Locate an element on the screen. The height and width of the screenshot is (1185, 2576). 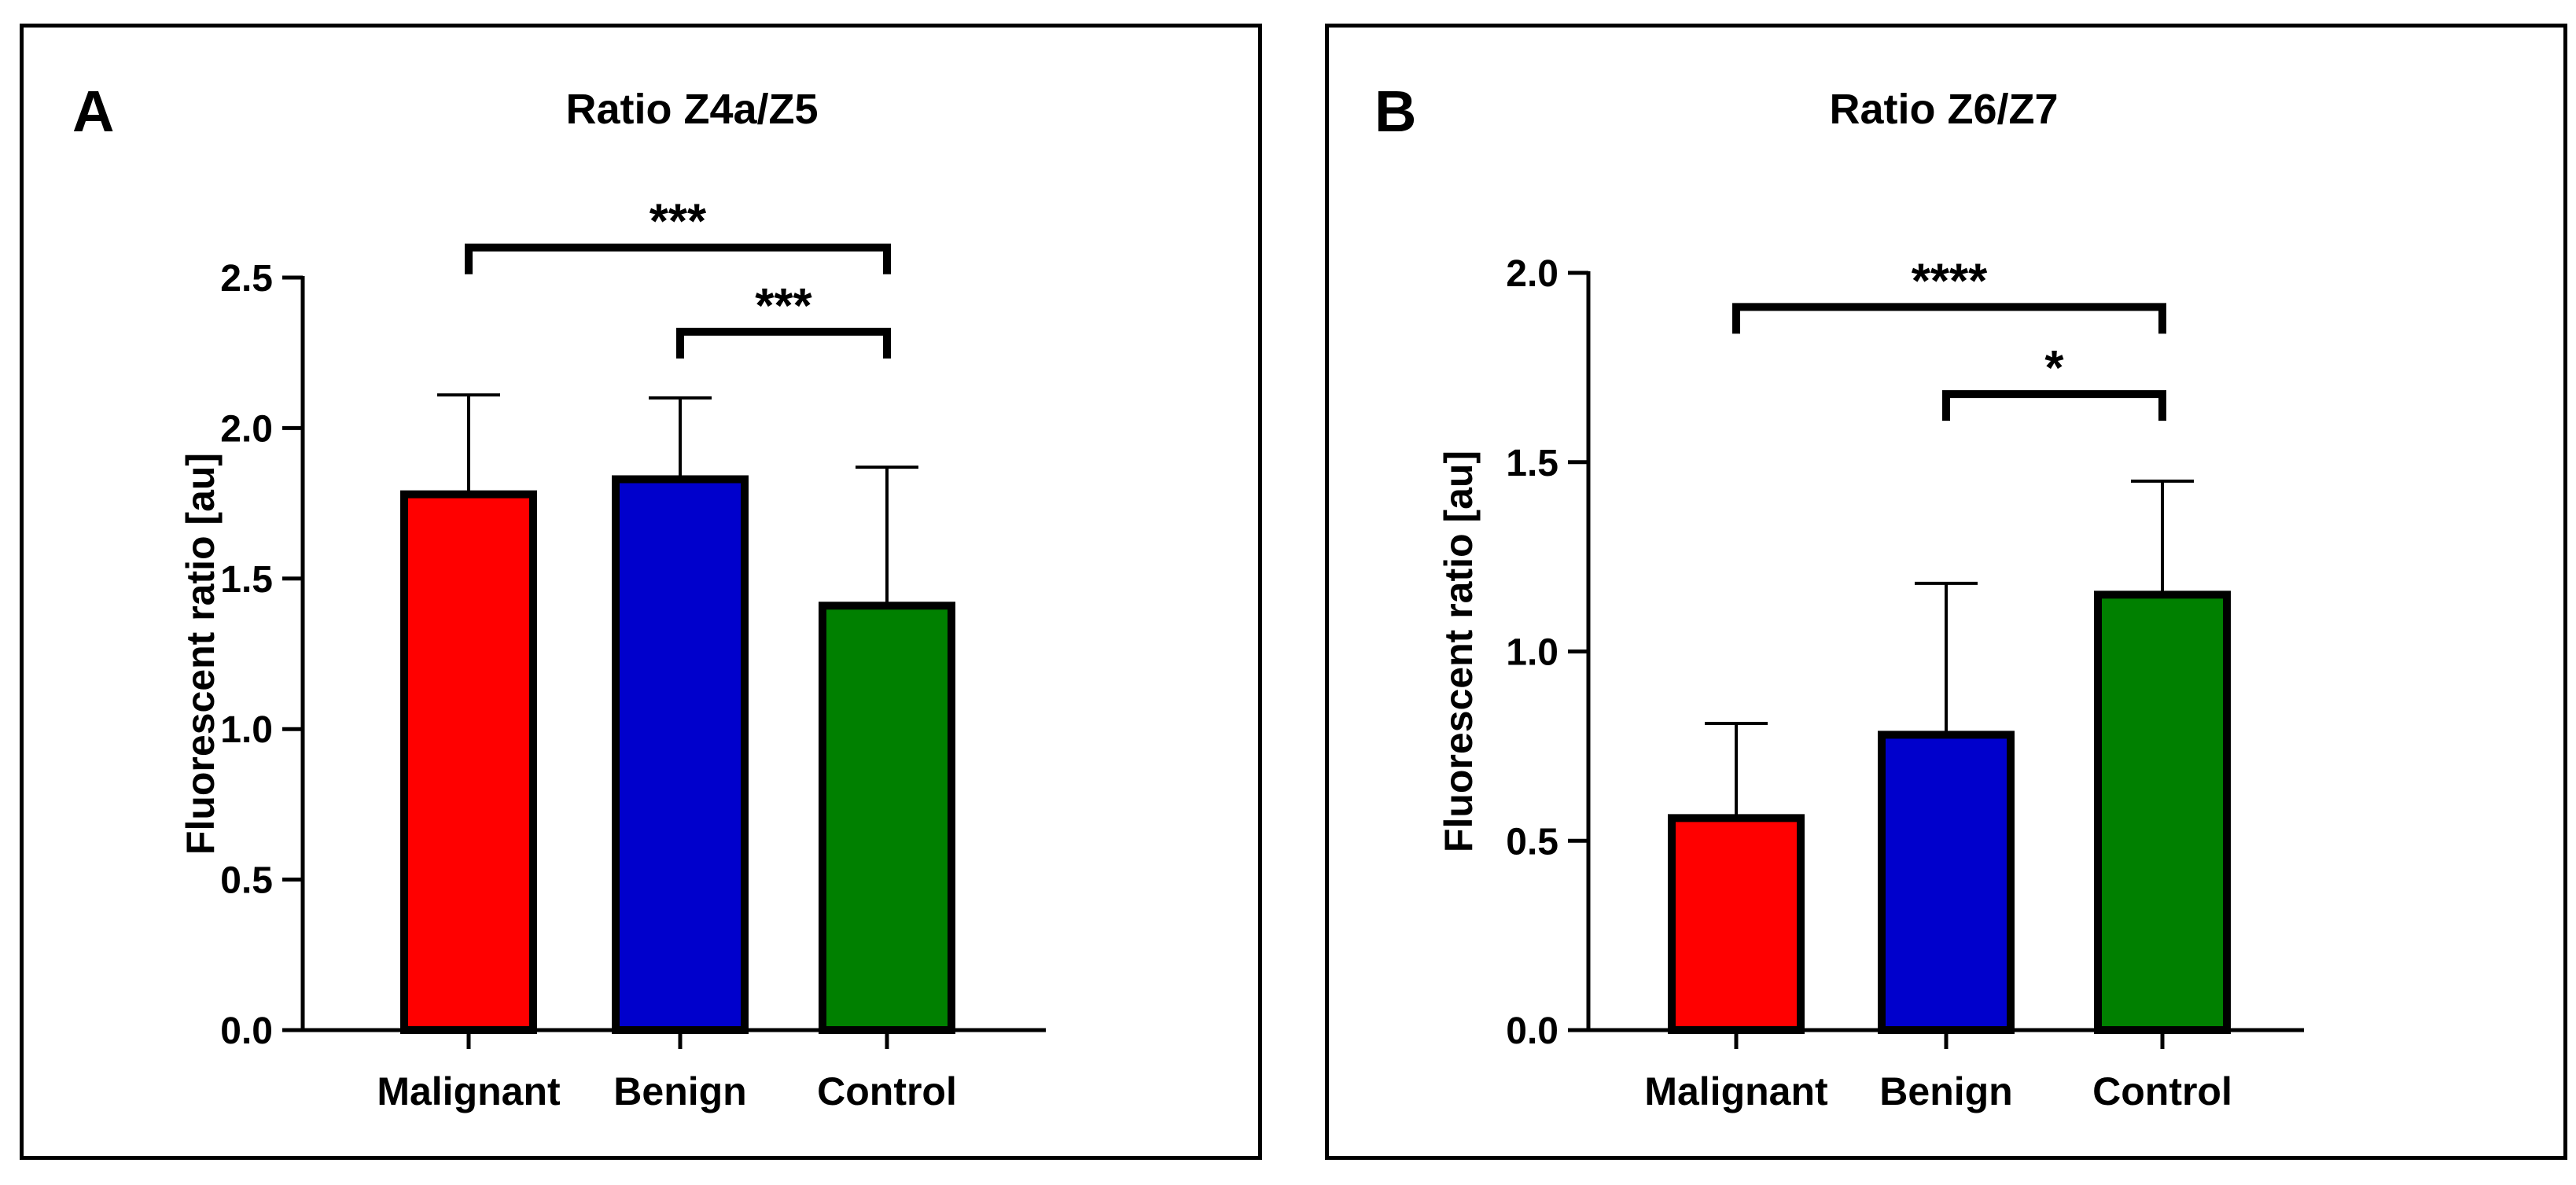
significance-label-2: * is located at coordinates (2054, 368).